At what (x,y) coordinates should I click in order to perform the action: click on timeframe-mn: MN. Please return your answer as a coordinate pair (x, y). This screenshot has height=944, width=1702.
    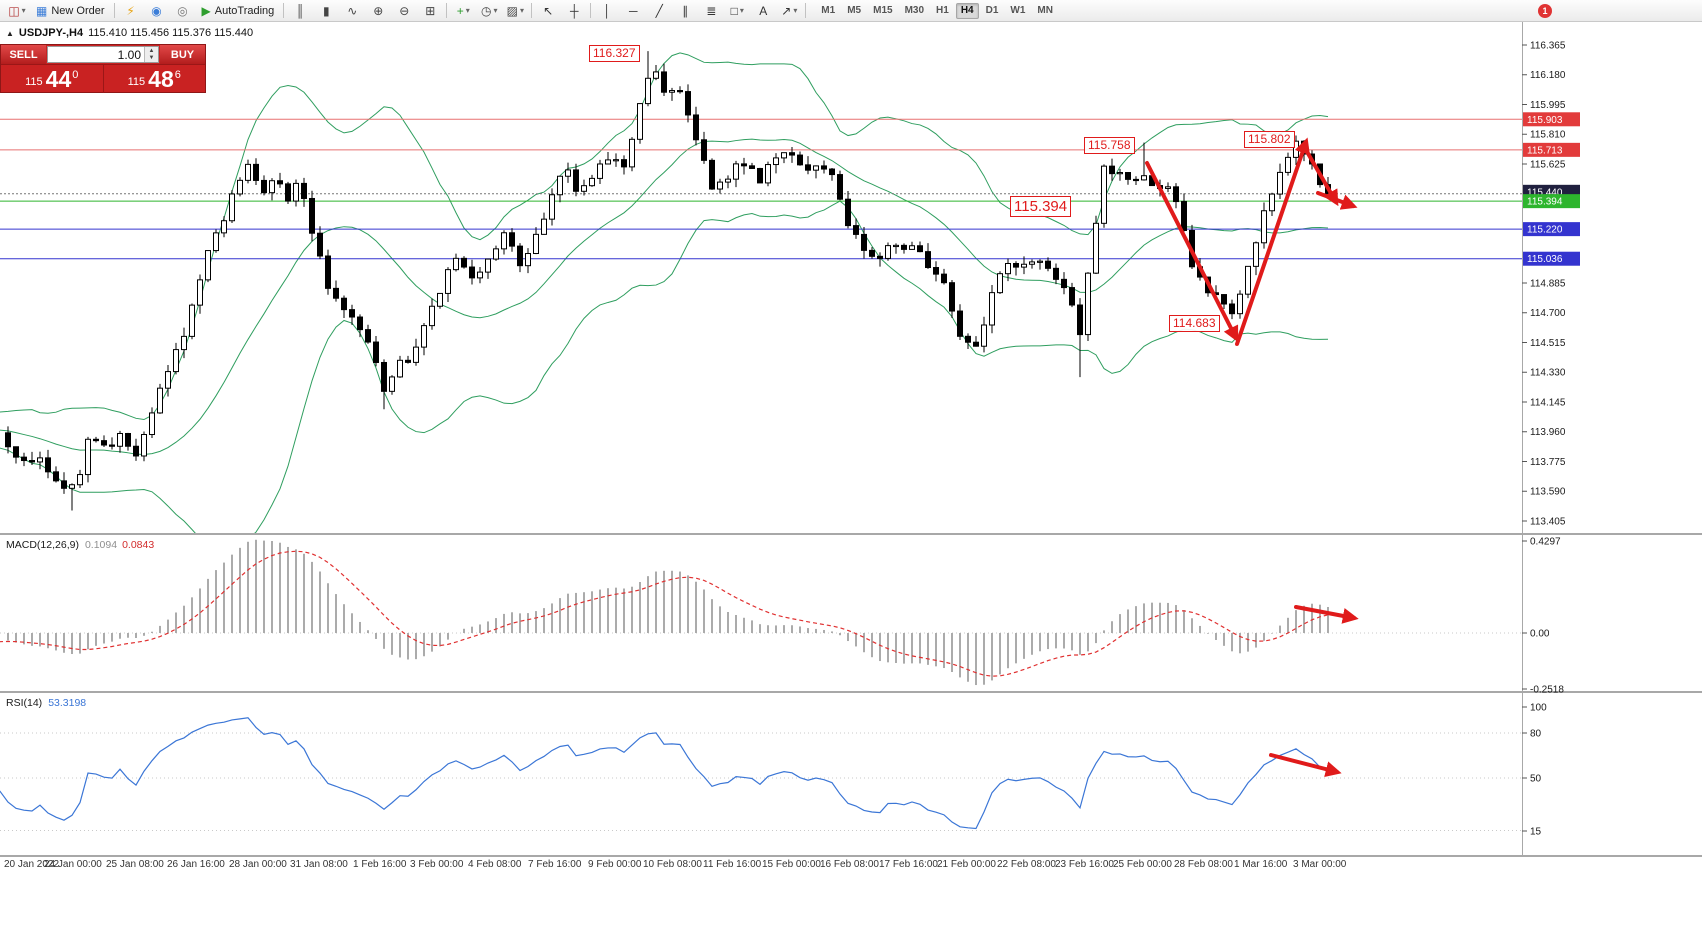
    Looking at the image, I should click on (1045, 10).